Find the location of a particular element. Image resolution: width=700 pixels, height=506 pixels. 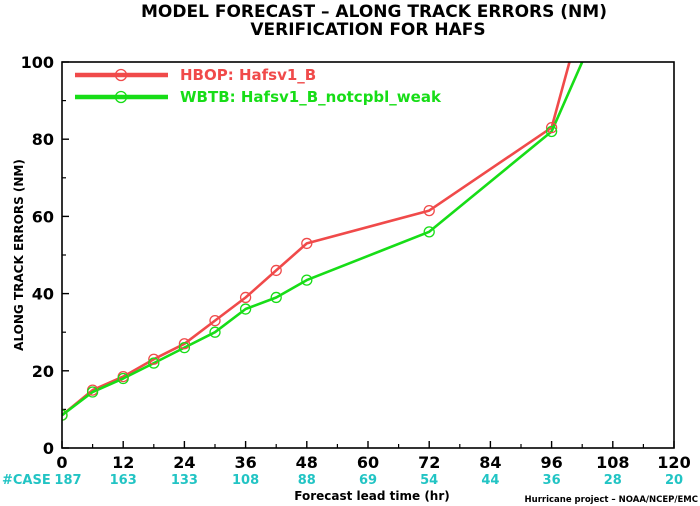

x-tick-label: 12 is located at coordinates (123, 462).